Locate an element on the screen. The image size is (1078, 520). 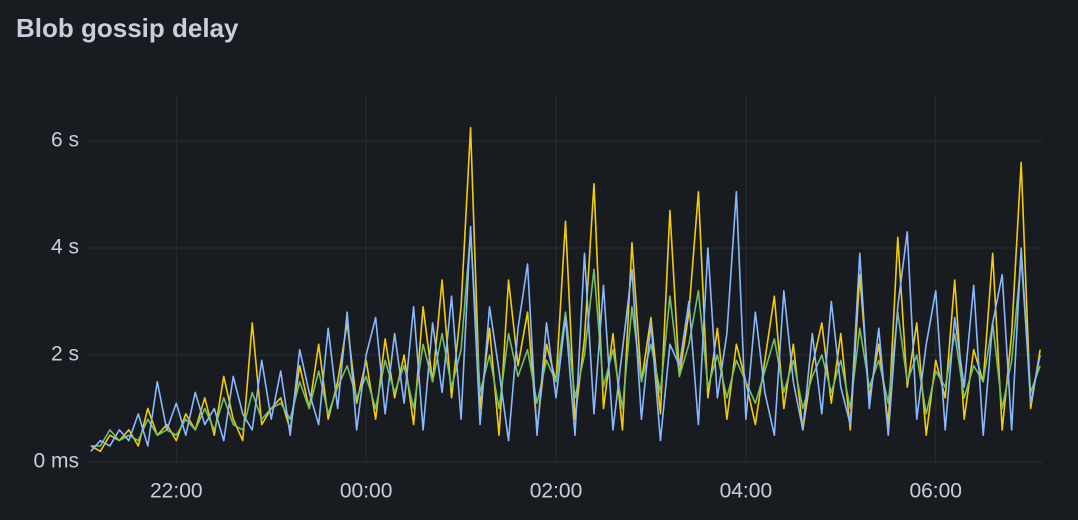
y-tick-label: 4 s is located at coordinates (65, 247).